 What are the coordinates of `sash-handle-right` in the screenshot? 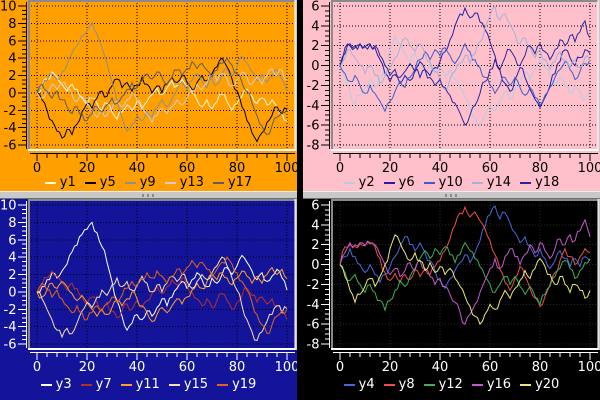 It's located at (451, 195).